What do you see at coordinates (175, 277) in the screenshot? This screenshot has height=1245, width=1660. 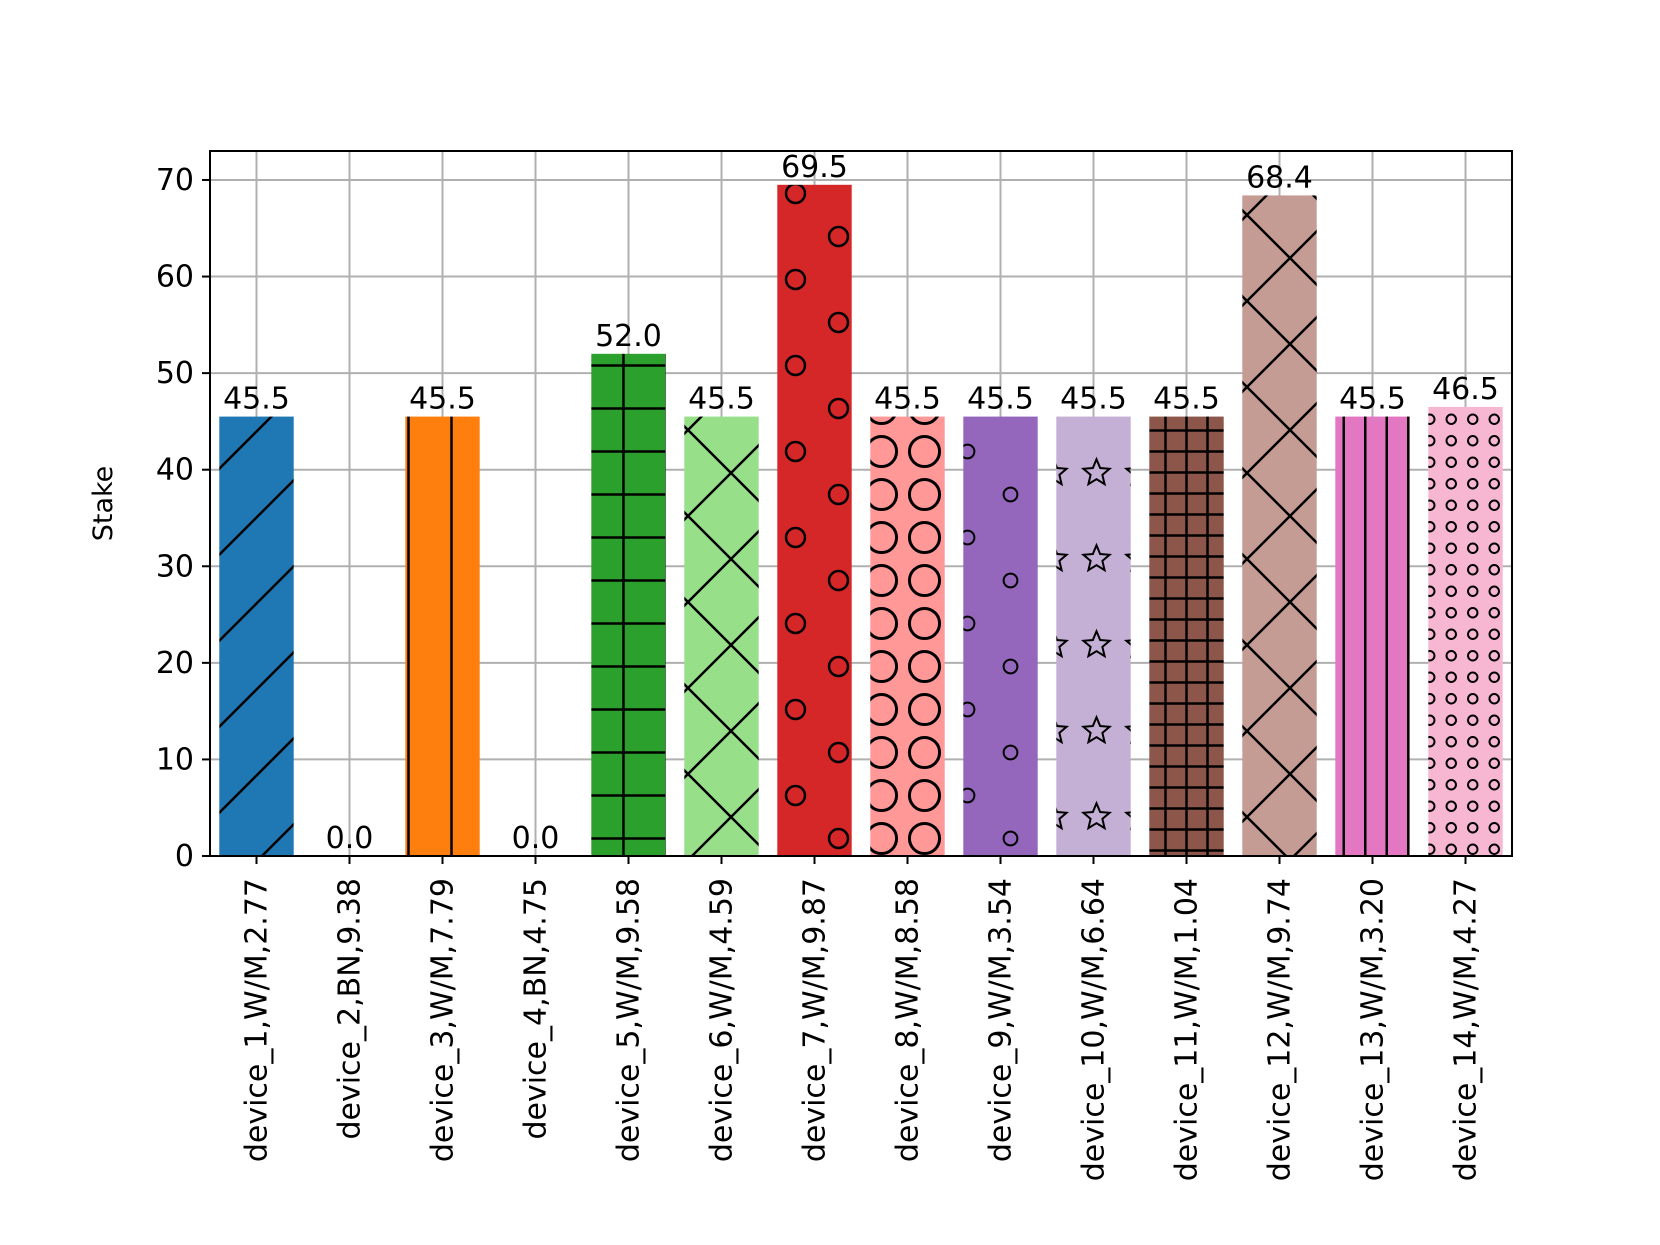 I see `y-tick-label: 60` at bounding box center [175, 277].